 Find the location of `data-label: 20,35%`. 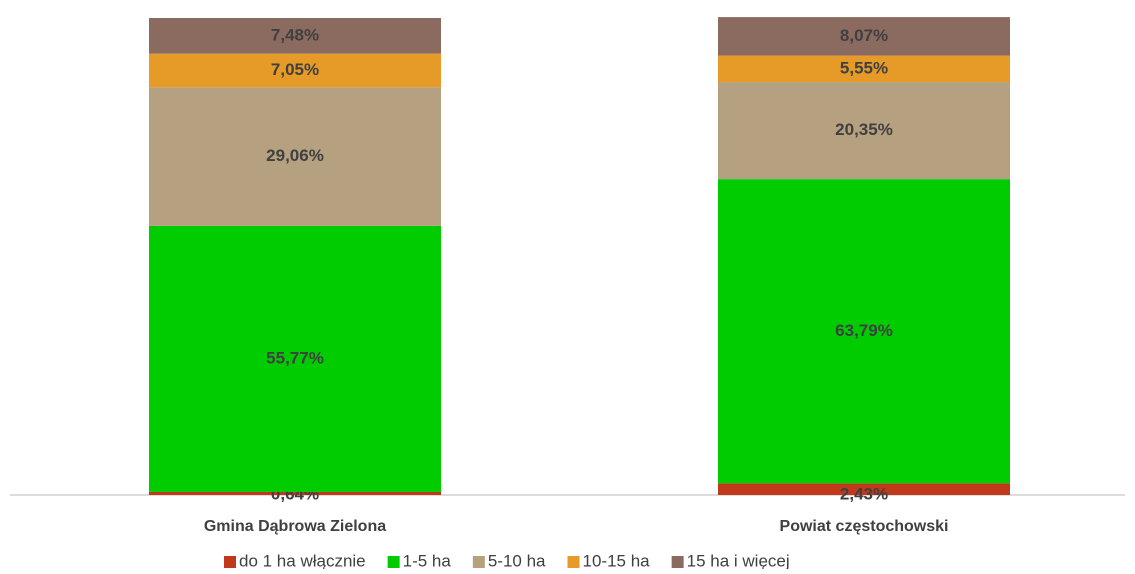

data-label: 20,35% is located at coordinates (864, 129).